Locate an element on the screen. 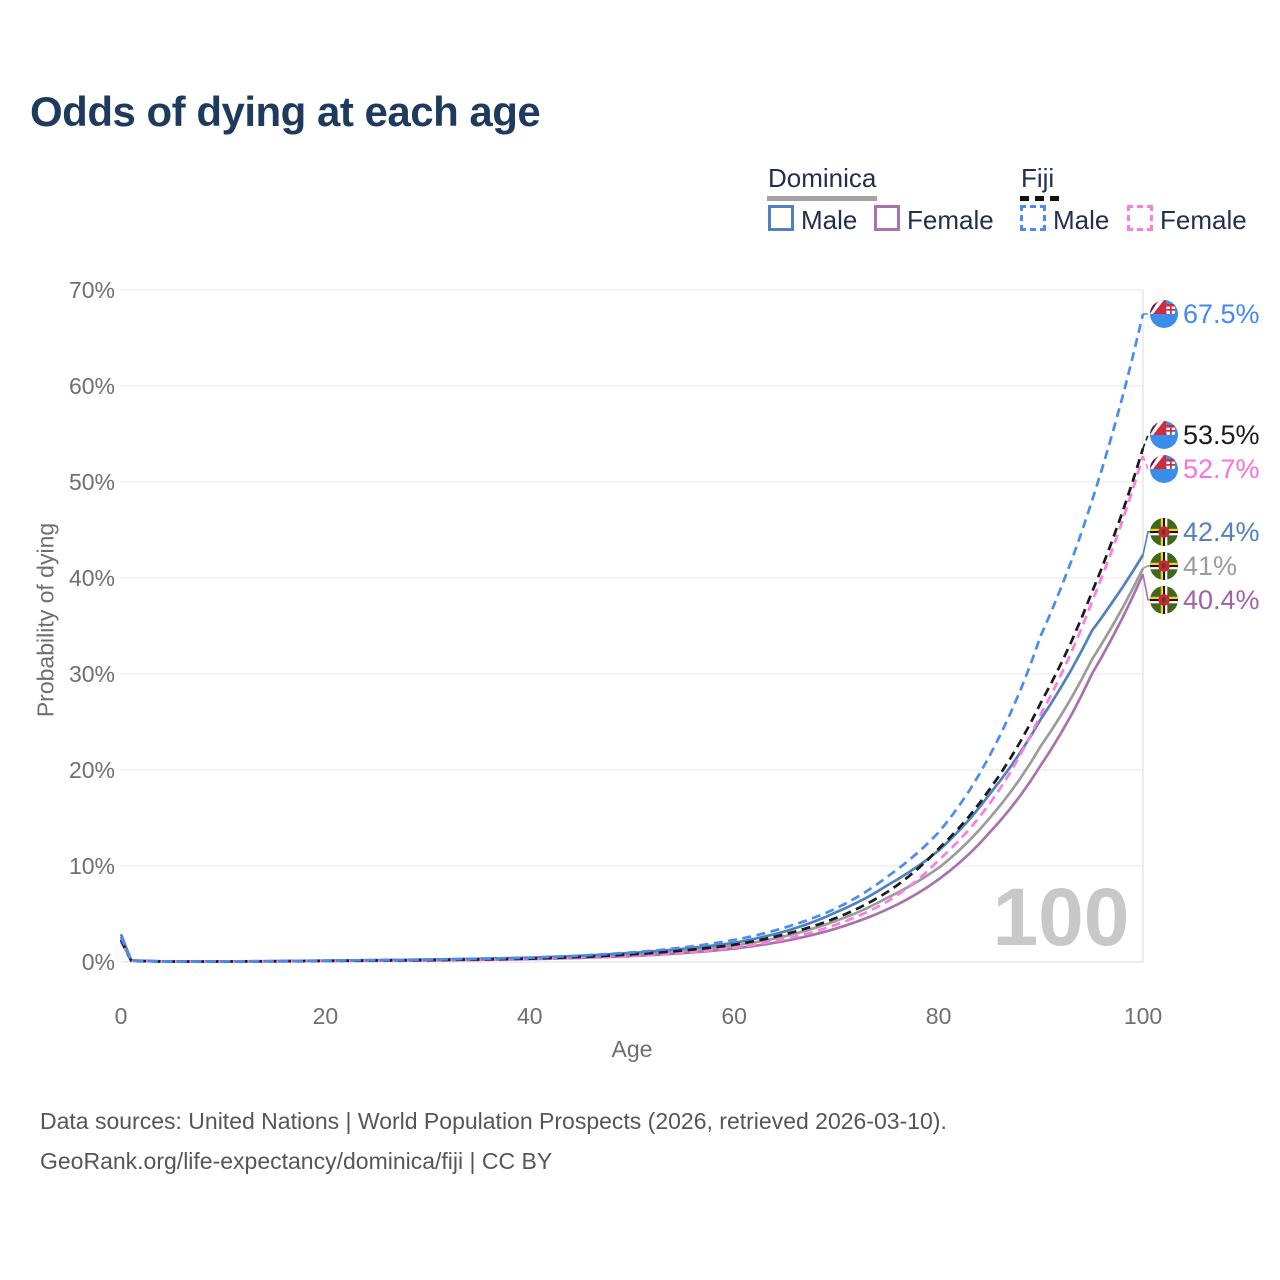  svg-text: 40% is located at coordinates (92, 578).